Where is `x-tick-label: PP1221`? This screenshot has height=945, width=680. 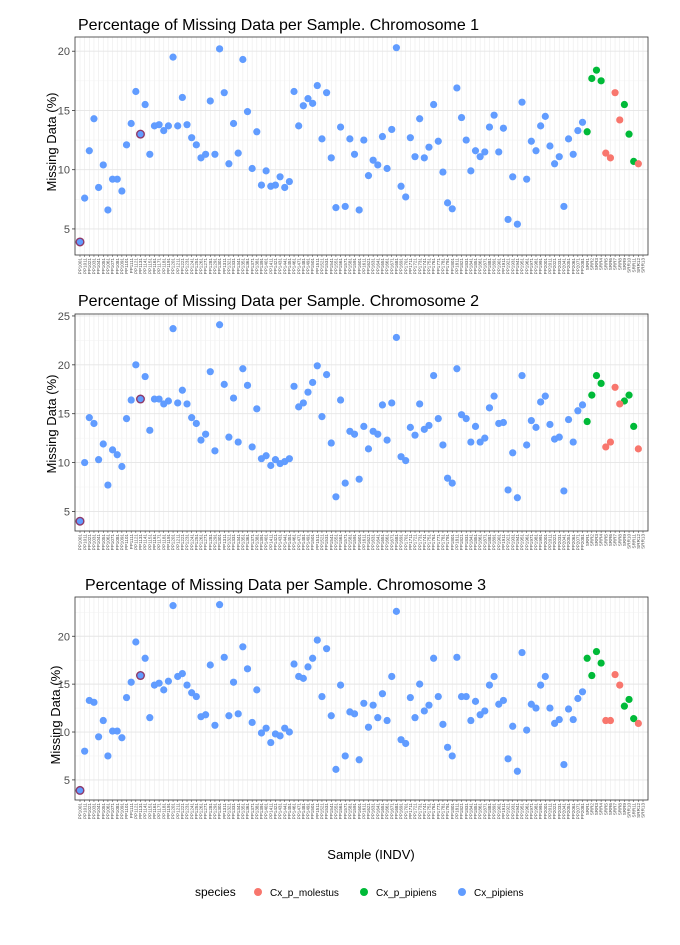 x-tick-label: PP1221 is located at coordinates (182, 811).